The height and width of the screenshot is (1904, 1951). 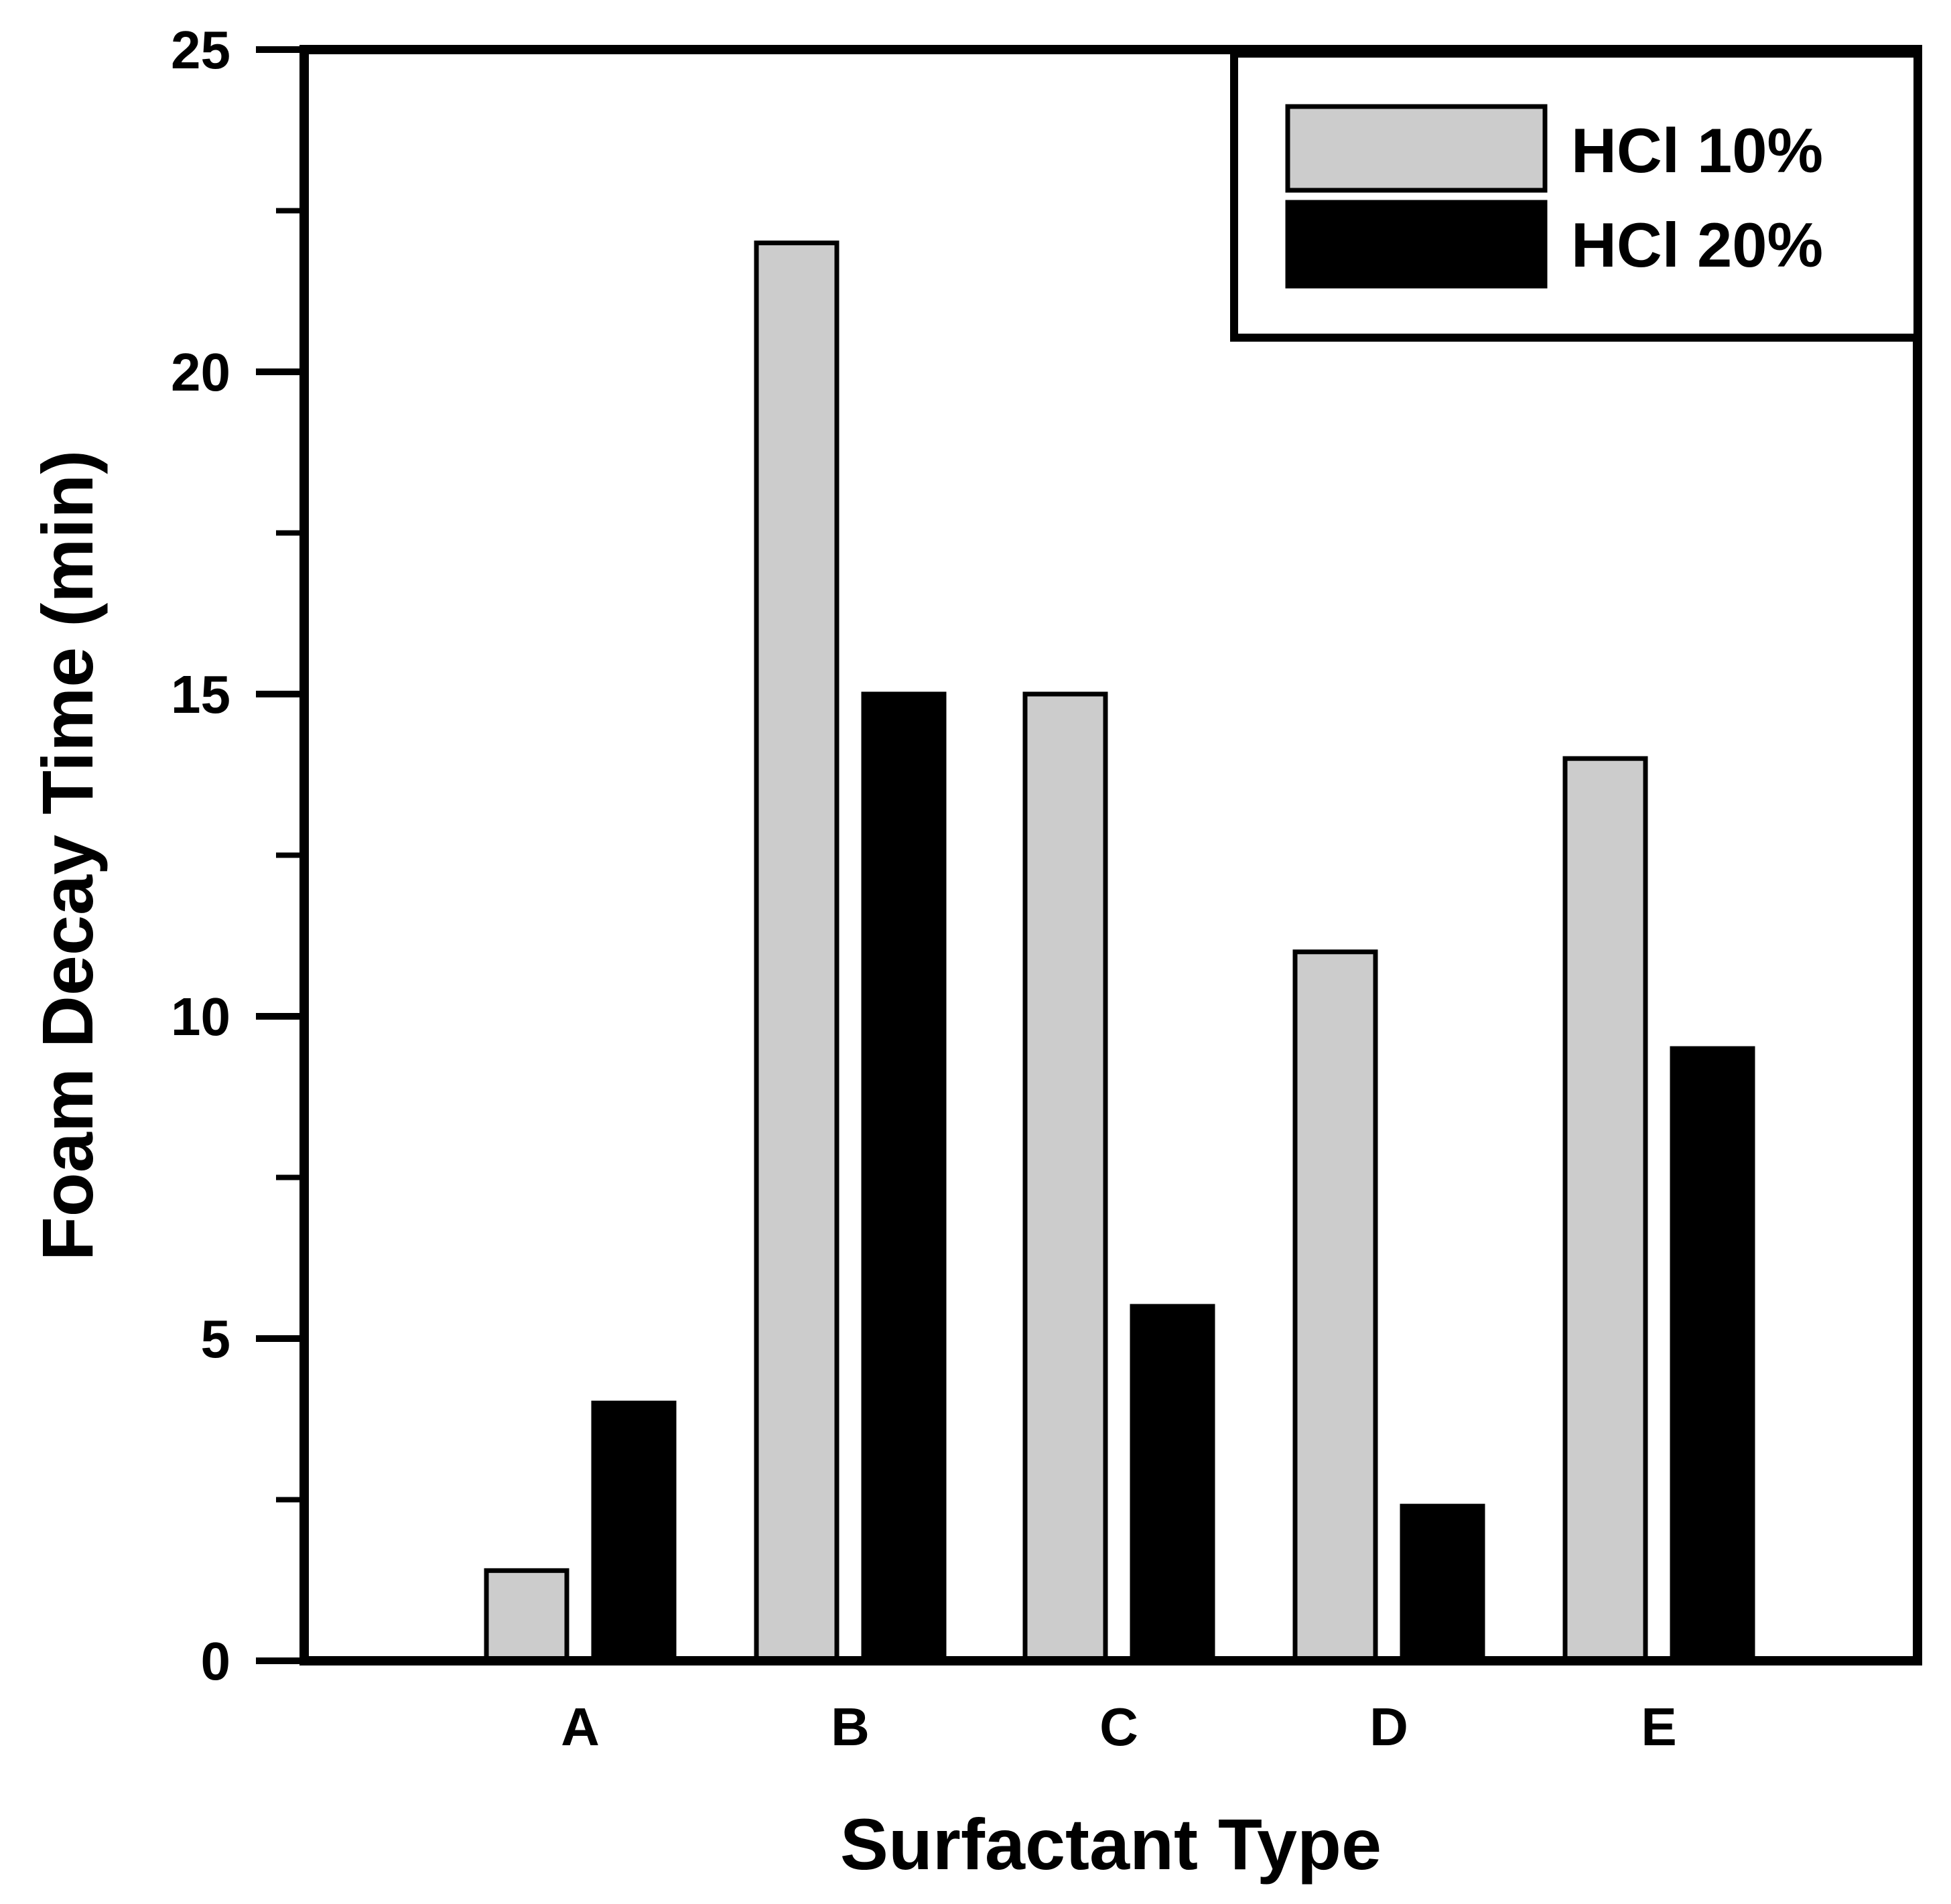 I want to click on x-category-label-d: D, so click(x=1388, y=1727).